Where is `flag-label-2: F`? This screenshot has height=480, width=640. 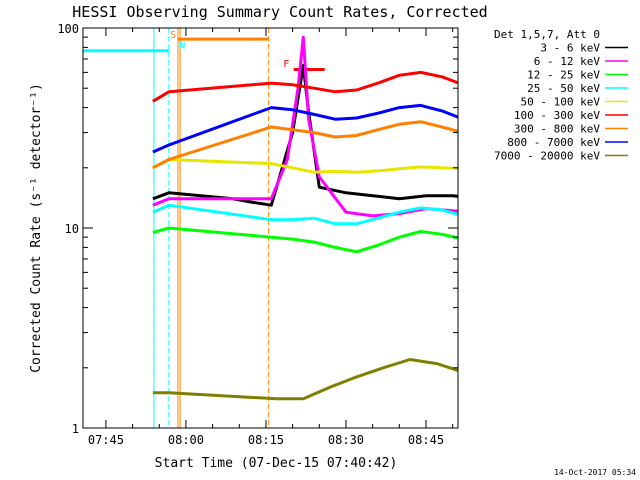
flag-label-2: F is located at coordinates (286, 64).